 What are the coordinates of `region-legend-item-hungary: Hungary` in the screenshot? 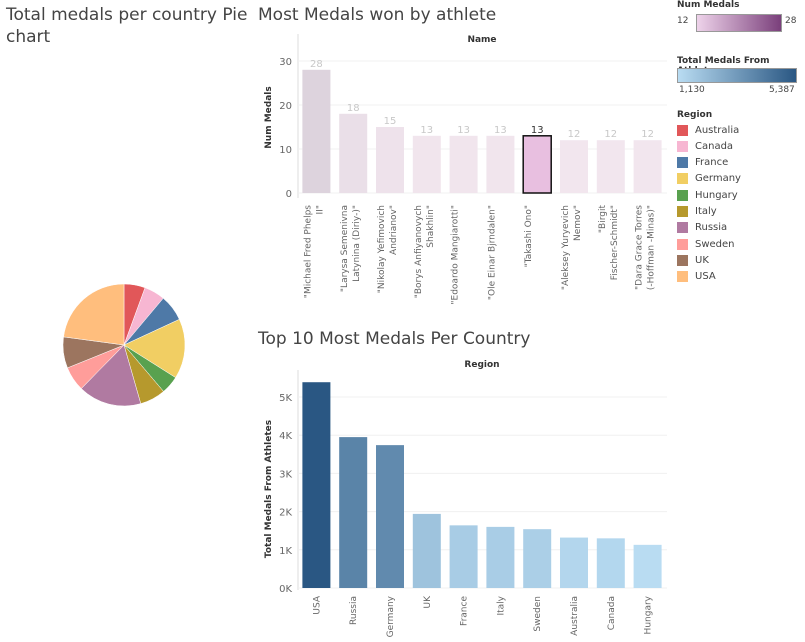 It's located at (707, 195).